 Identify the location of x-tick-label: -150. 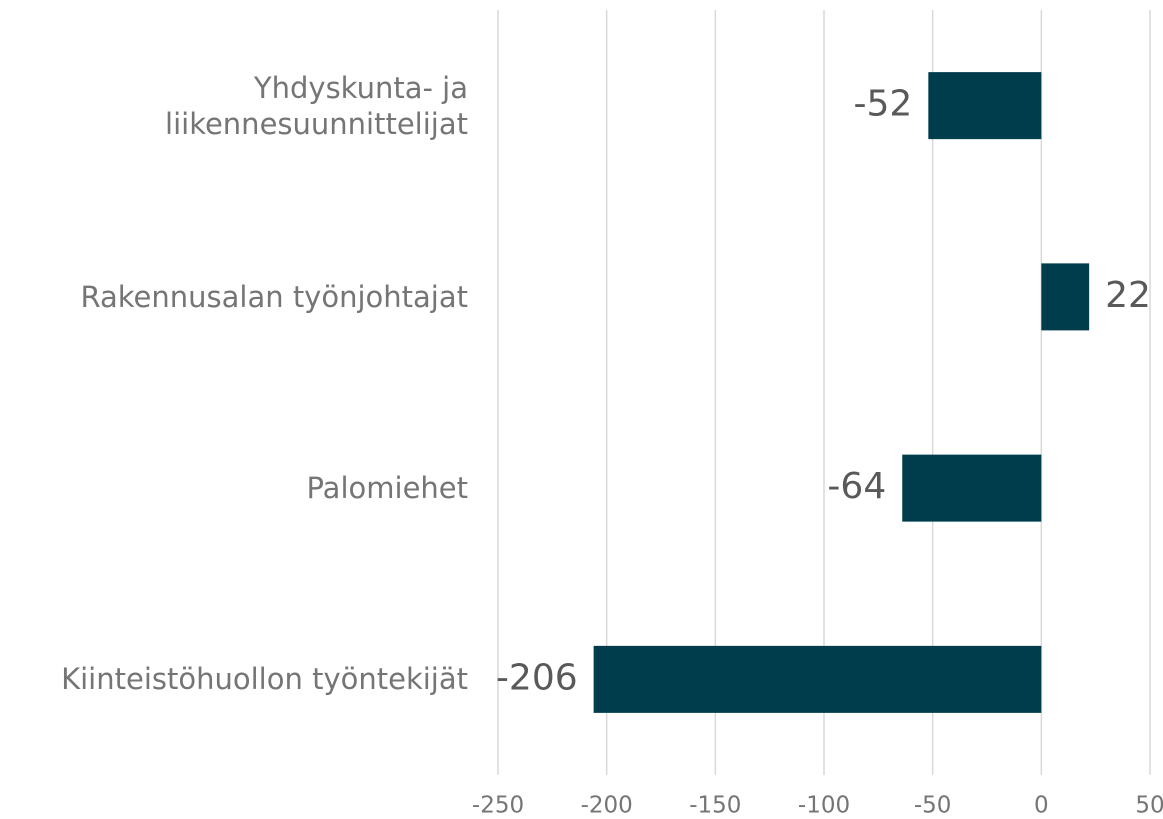
(715, 806).